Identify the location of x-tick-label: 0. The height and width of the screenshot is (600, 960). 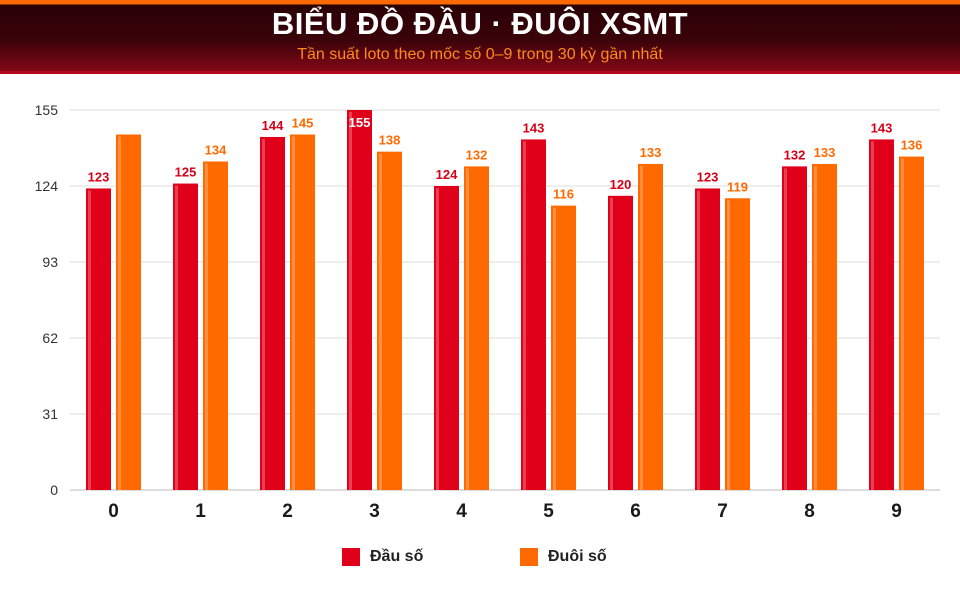
(113, 511).